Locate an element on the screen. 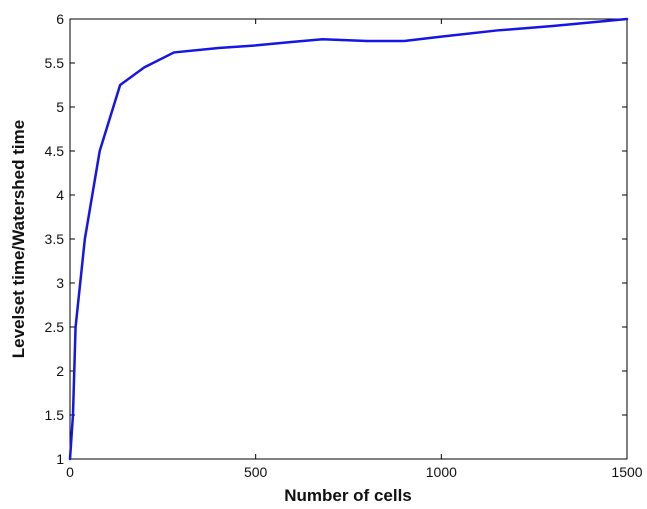 The image size is (647, 509). y-tick-label: 2.5 is located at coordinates (55, 327).